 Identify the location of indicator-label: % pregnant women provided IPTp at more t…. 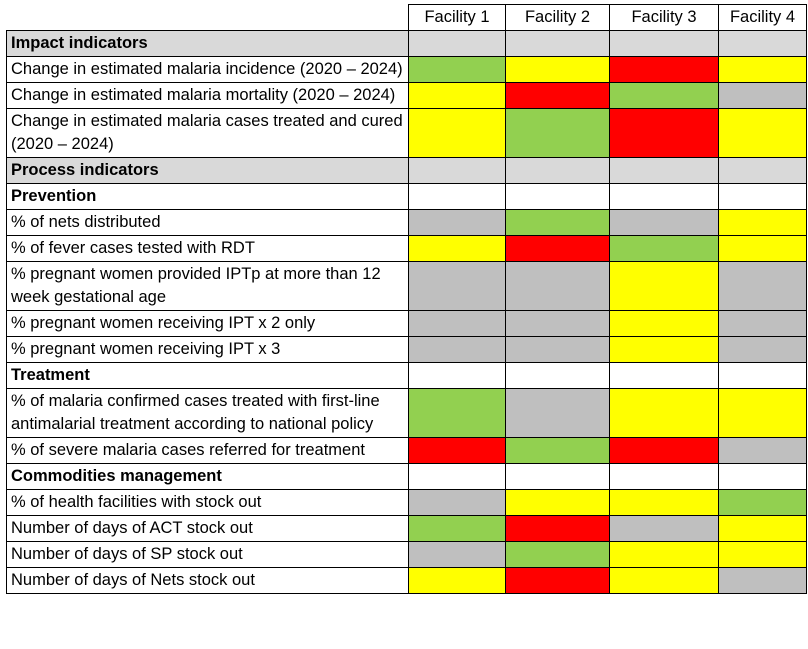
(207, 286).